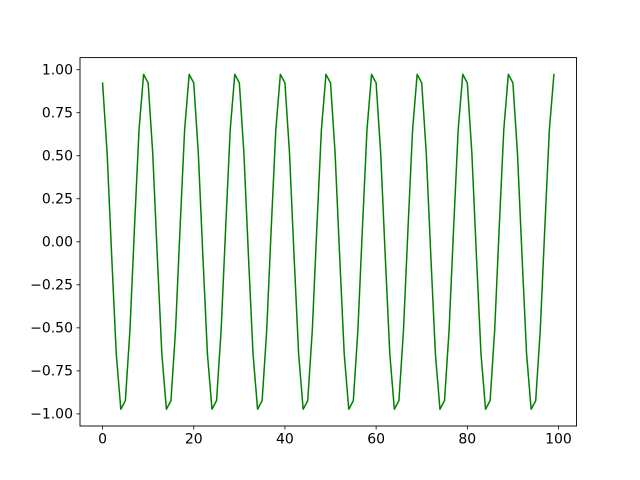 Image resolution: width=640 pixels, height=480 pixels. I want to click on y-tick-label: −0.50, so click(51, 329).